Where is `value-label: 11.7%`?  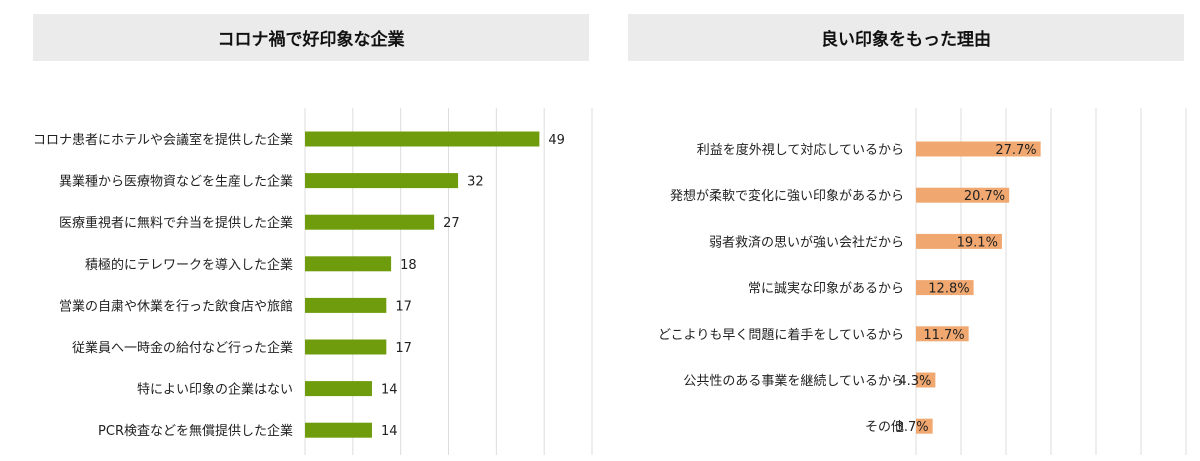
value-label: 11.7% is located at coordinates (943, 335).